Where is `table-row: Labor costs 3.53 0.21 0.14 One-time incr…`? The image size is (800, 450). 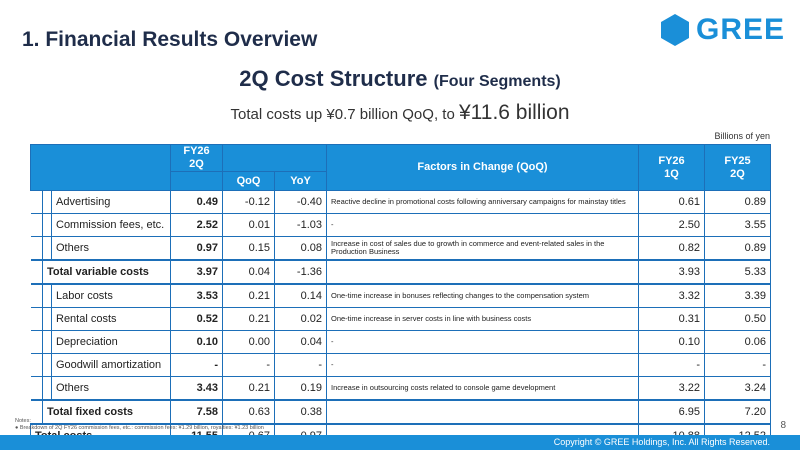
table-row: Labor costs 3.53 0.21 0.14 One-time incr… is located at coordinates (400, 296).